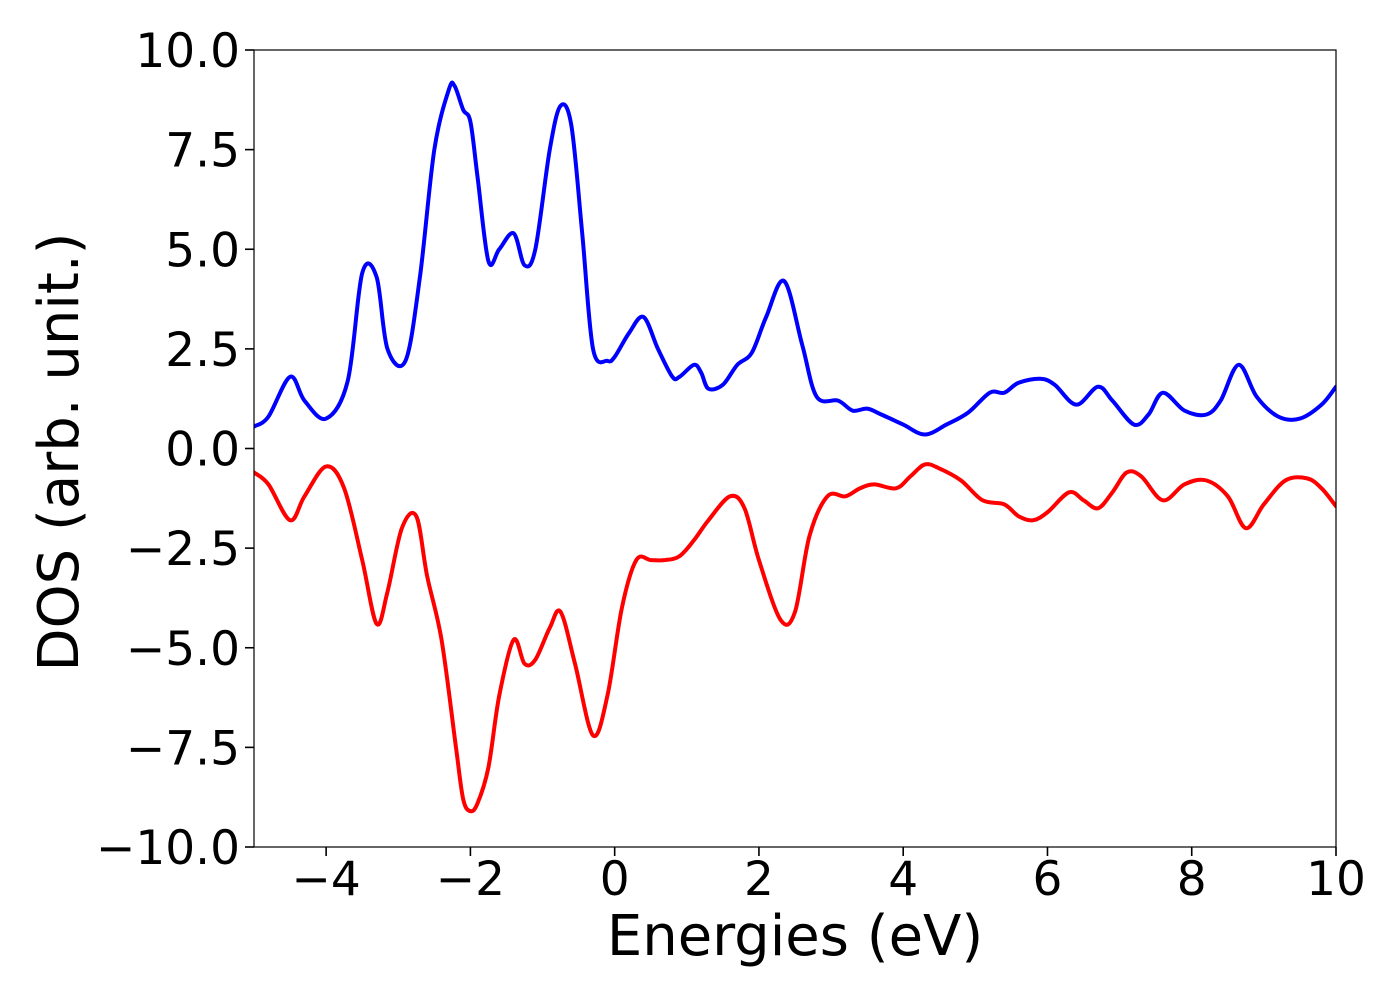 The image size is (1400, 1000). What do you see at coordinates (325, 879) in the screenshot?
I see `x-tick-label: −4` at bounding box center [325, 879].